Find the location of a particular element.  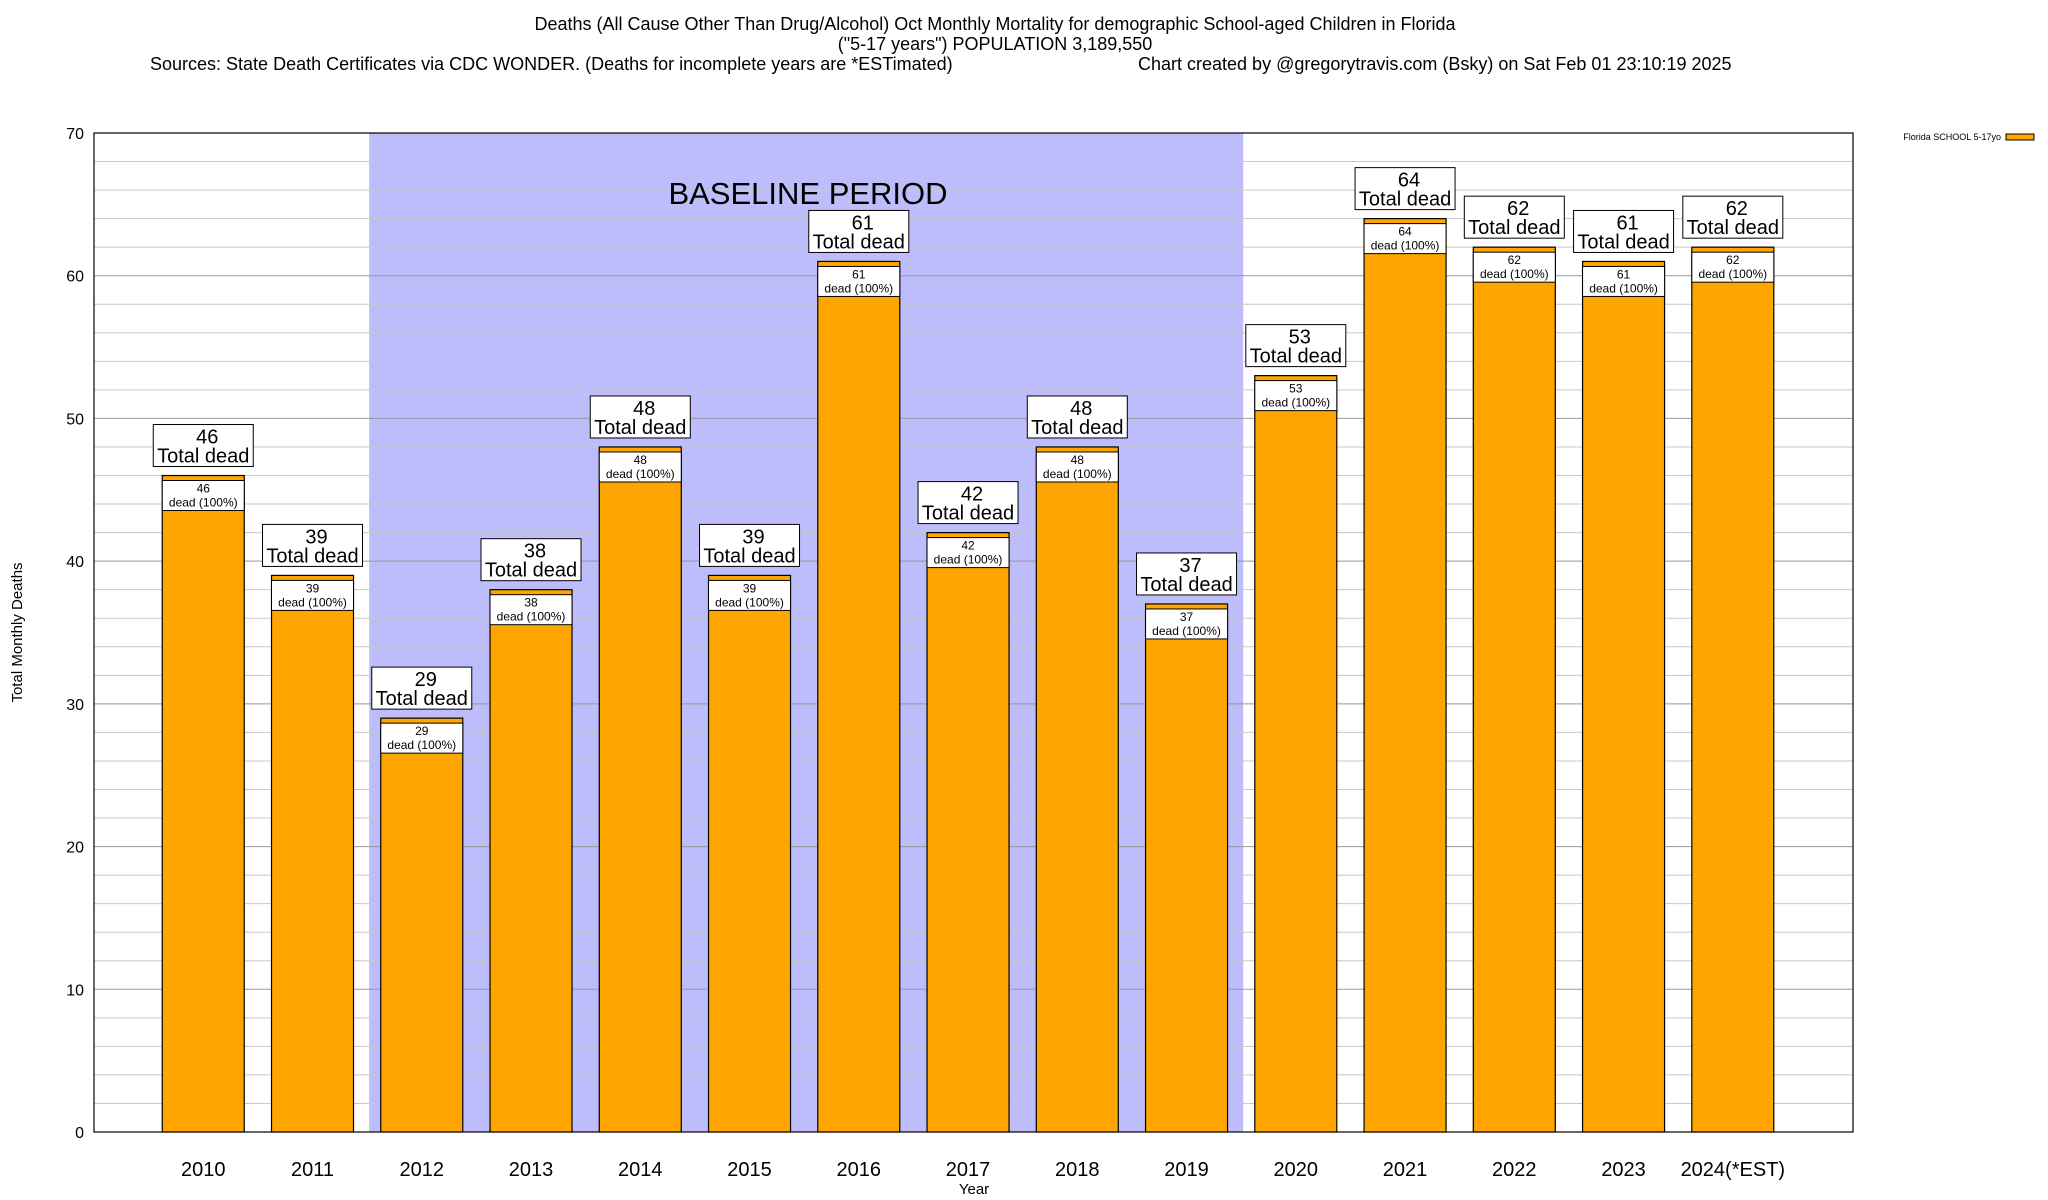

total-value: 29 is located at coordinates (426, 680).